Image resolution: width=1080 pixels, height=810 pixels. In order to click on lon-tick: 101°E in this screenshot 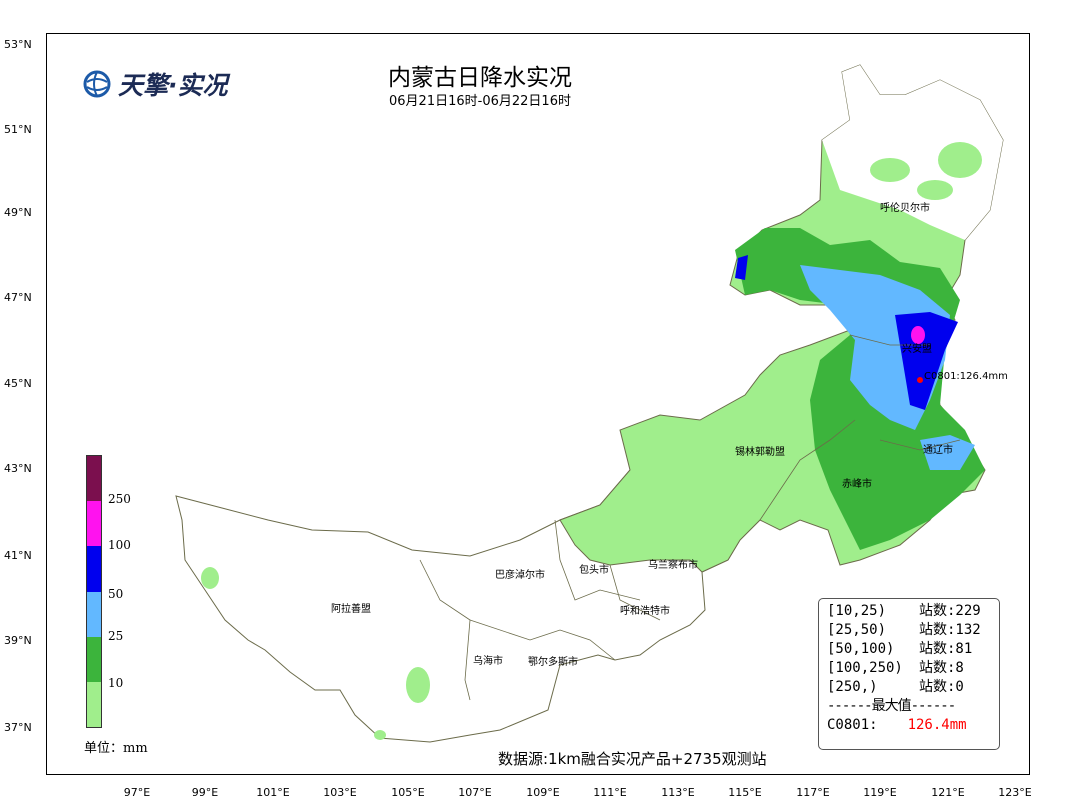, I will do `click(273, 792)`.